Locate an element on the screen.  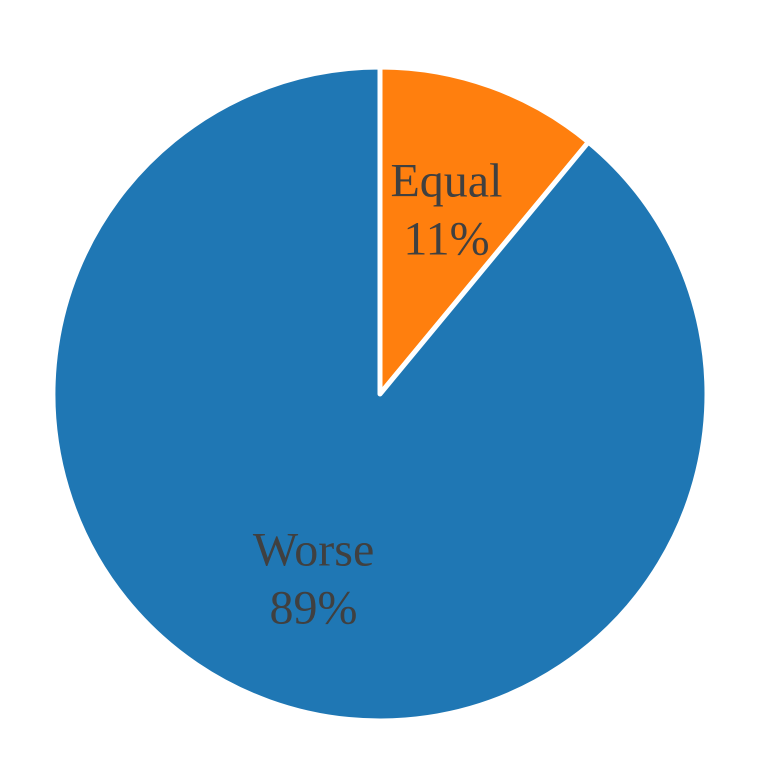
slice-label-worse: Worse is located at coordinates (313, 550).